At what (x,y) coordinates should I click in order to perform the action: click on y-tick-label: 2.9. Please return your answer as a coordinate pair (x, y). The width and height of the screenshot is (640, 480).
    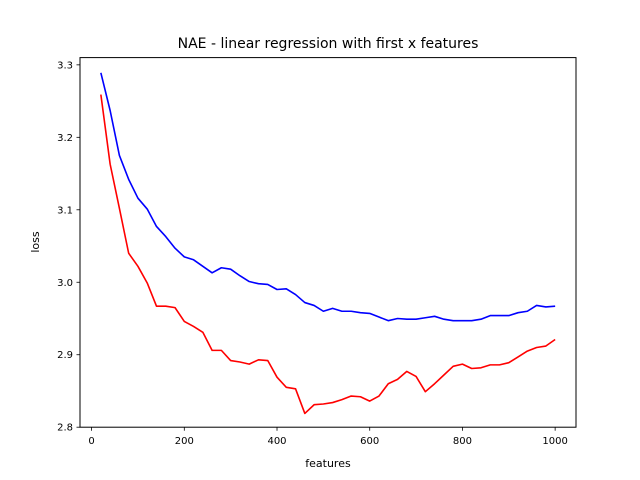
    Looking at the image, I should click on (65, 355).